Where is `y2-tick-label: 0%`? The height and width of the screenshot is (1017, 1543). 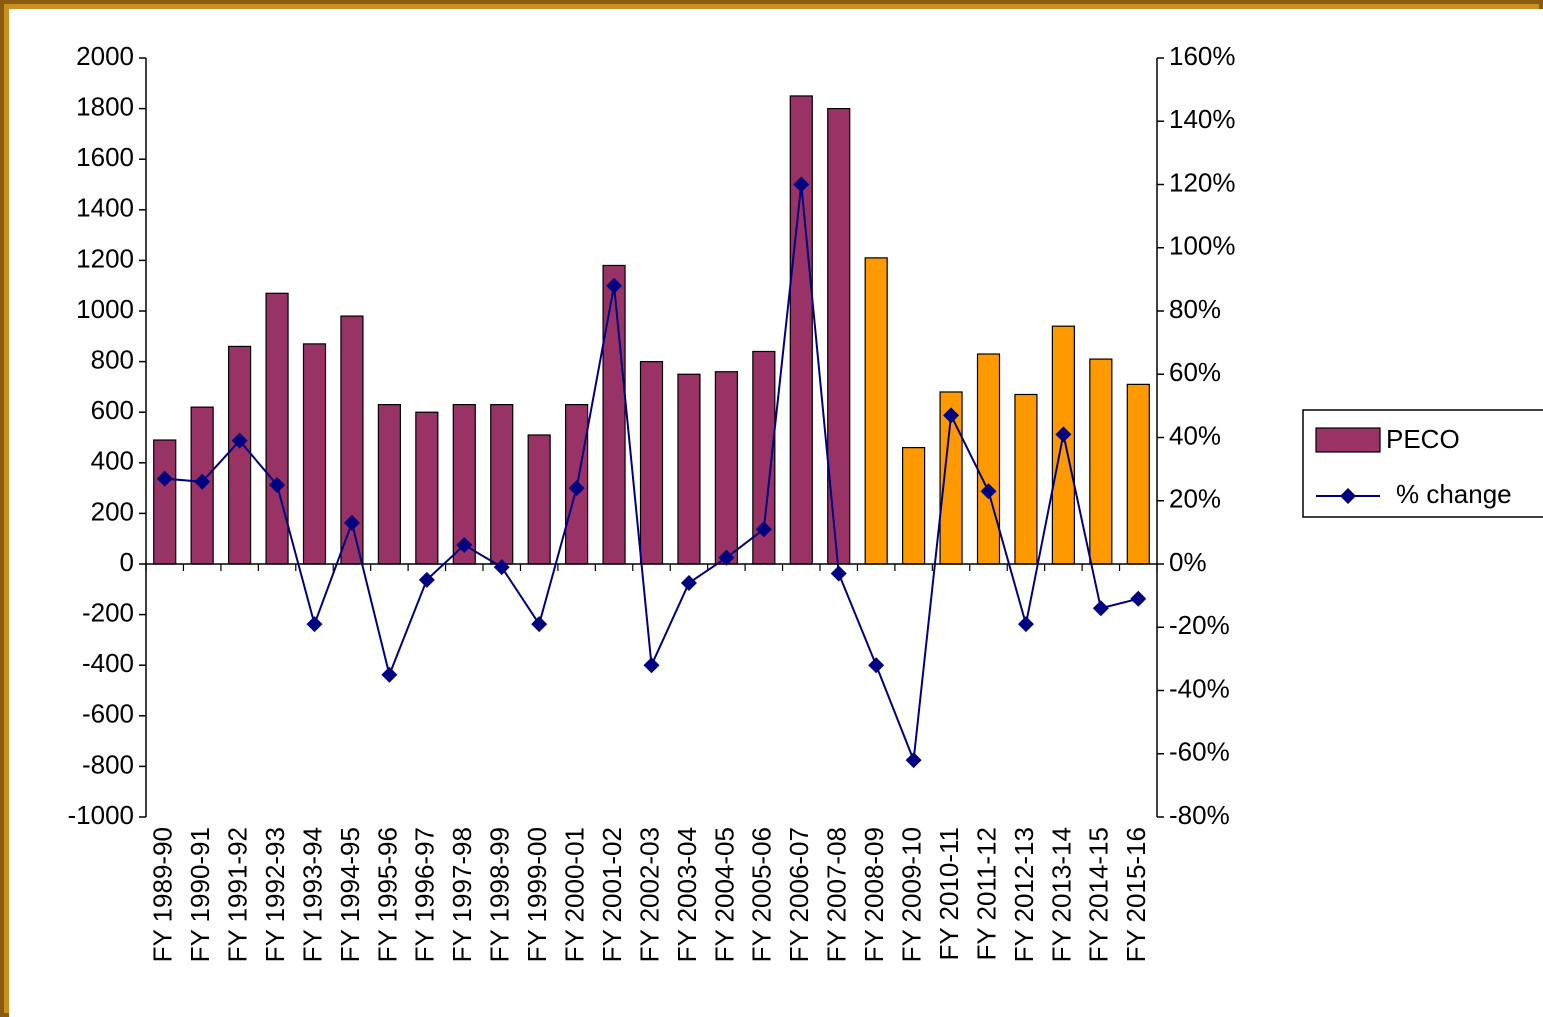
y2-tick-label: 0% is located at coordinates (1188, 562).